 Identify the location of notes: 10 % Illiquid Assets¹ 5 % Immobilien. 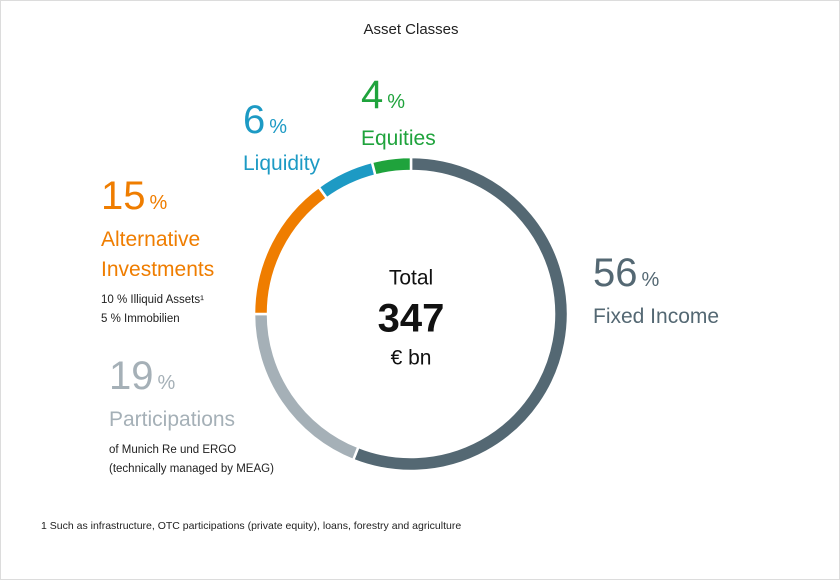
(166, 310).